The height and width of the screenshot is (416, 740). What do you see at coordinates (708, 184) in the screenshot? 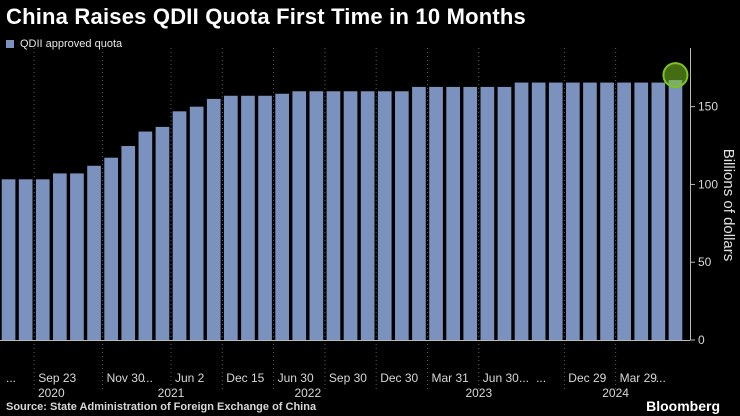
I see `y-tick-label-100: 100` at bounding box center [708, 184].